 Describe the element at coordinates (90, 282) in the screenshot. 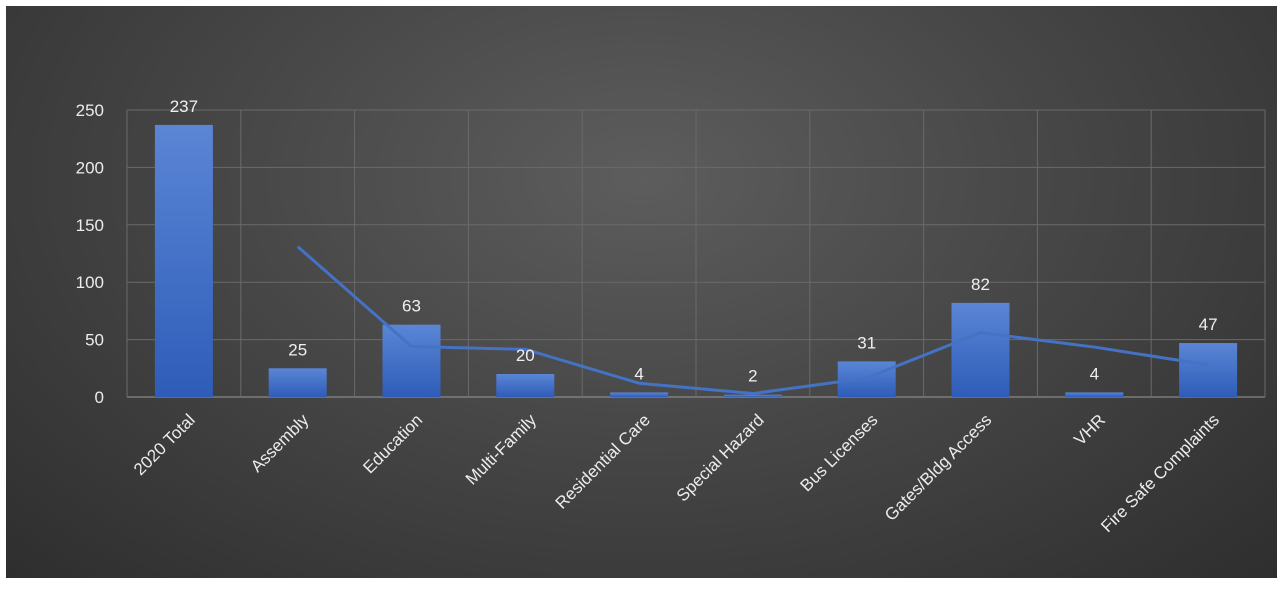

I see `y-tick-label: 100` at that location.